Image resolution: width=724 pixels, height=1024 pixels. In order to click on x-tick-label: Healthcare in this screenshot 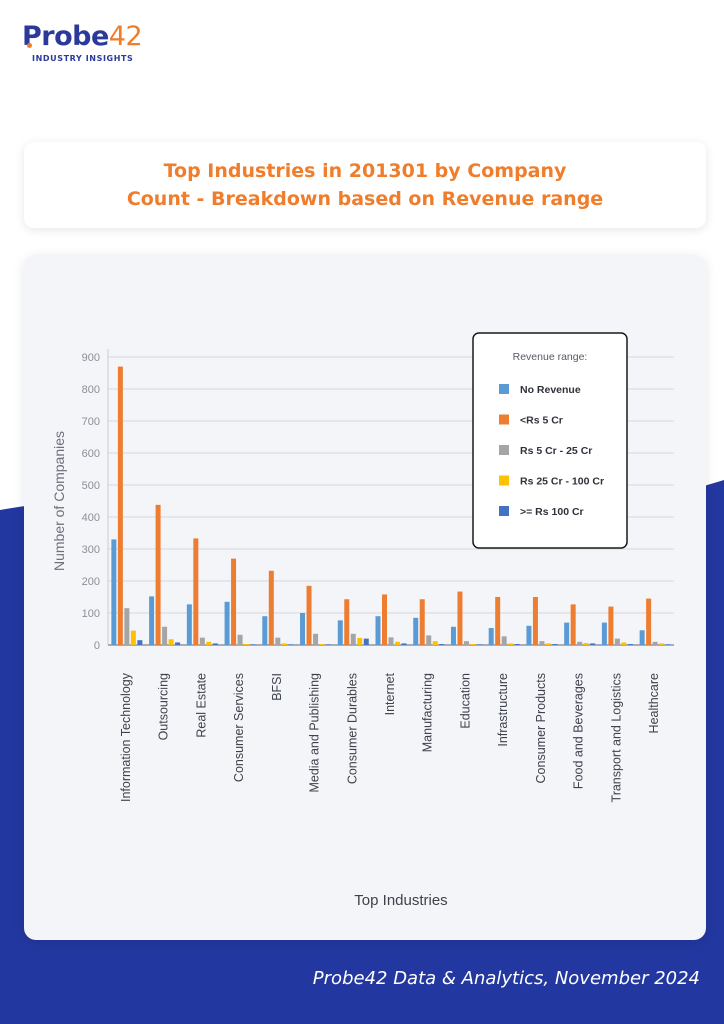, I will do `click(654, 703)`.